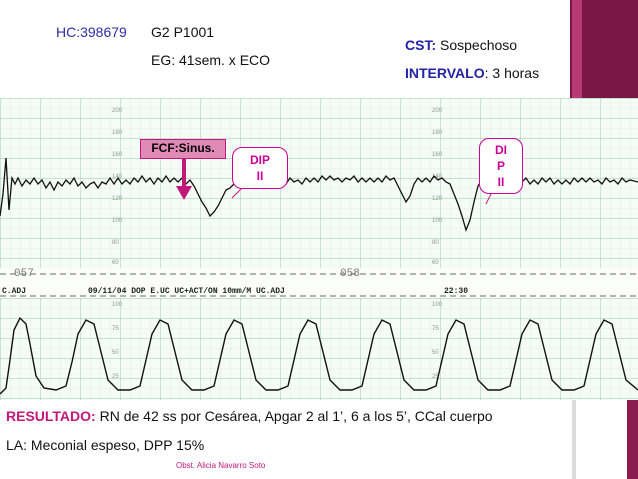 This screenshot has height=479, width=638. Describe the element at coordinates (435, 329) in the screenshot. I see `uc-tick-75b: 75` at that location.